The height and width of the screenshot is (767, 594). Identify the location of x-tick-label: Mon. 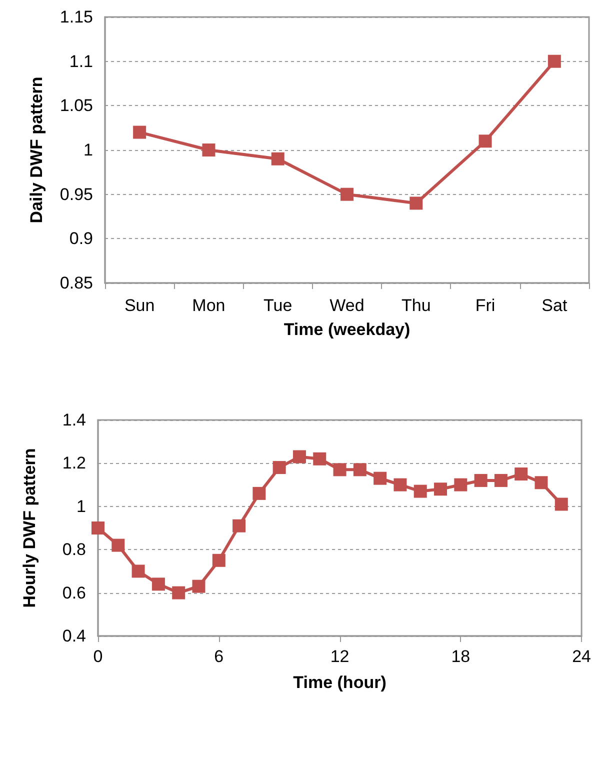
(209, 305).